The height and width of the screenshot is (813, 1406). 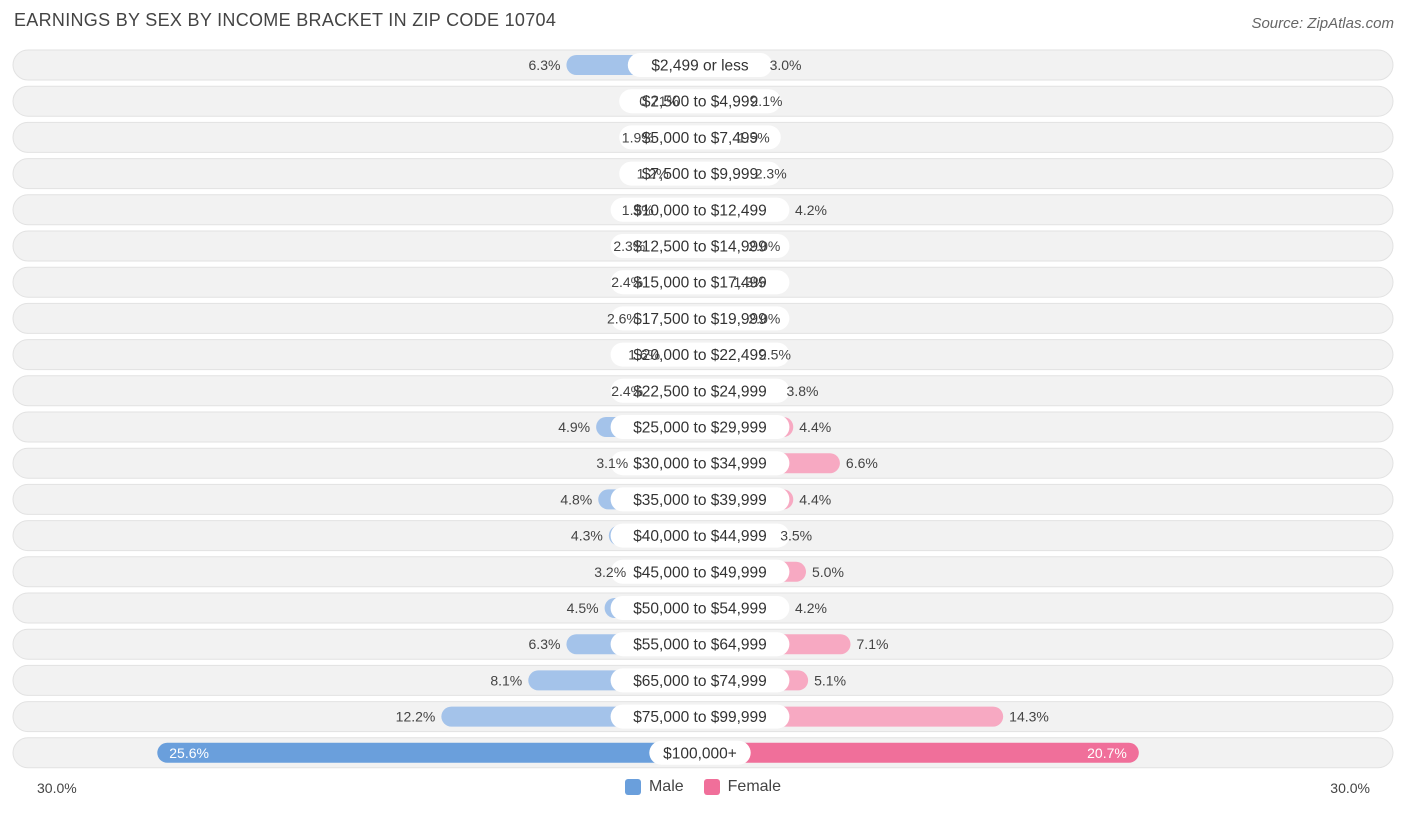 I want to click on category-label: $65,000 to $74,999, so click(x=700, y=681).